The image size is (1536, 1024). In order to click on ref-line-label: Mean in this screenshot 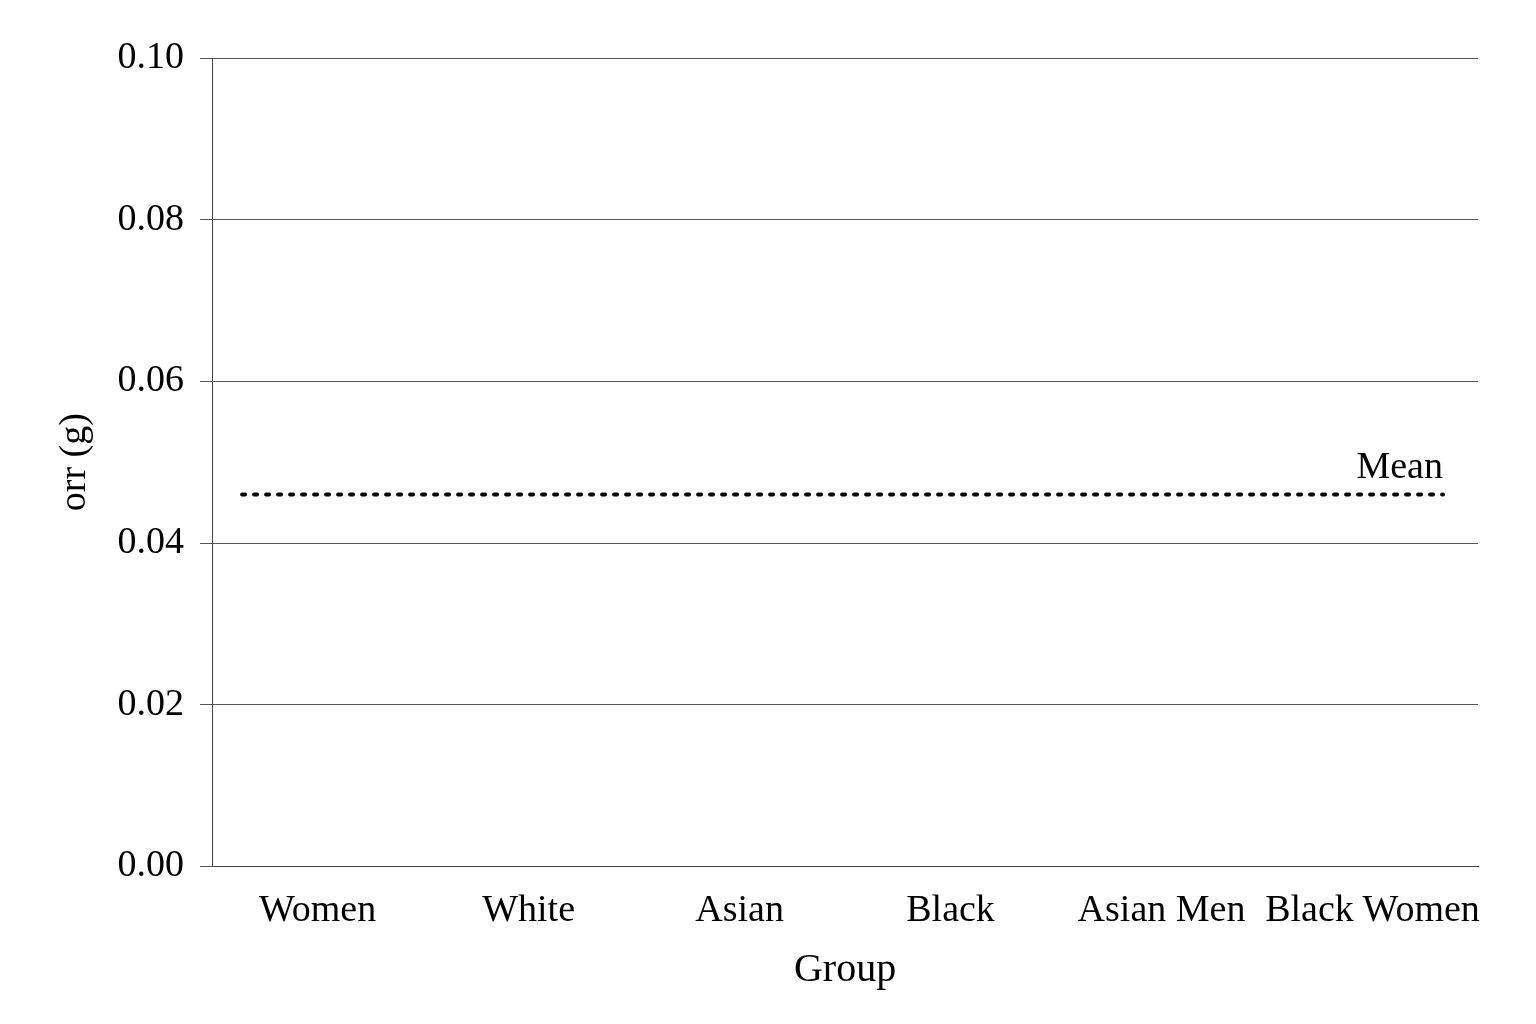, I will do `click(1399, 464)`.